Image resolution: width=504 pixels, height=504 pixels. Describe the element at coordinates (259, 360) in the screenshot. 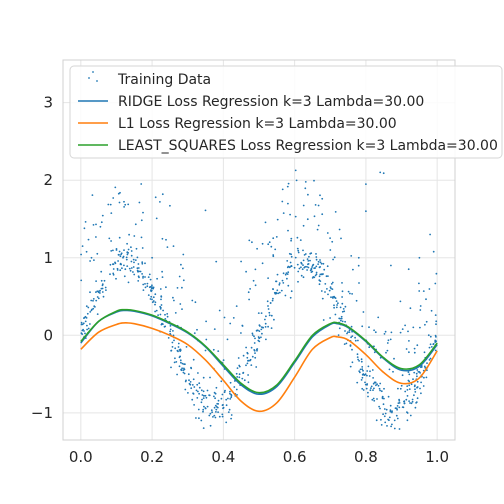

I see `regression-lines` at that location.